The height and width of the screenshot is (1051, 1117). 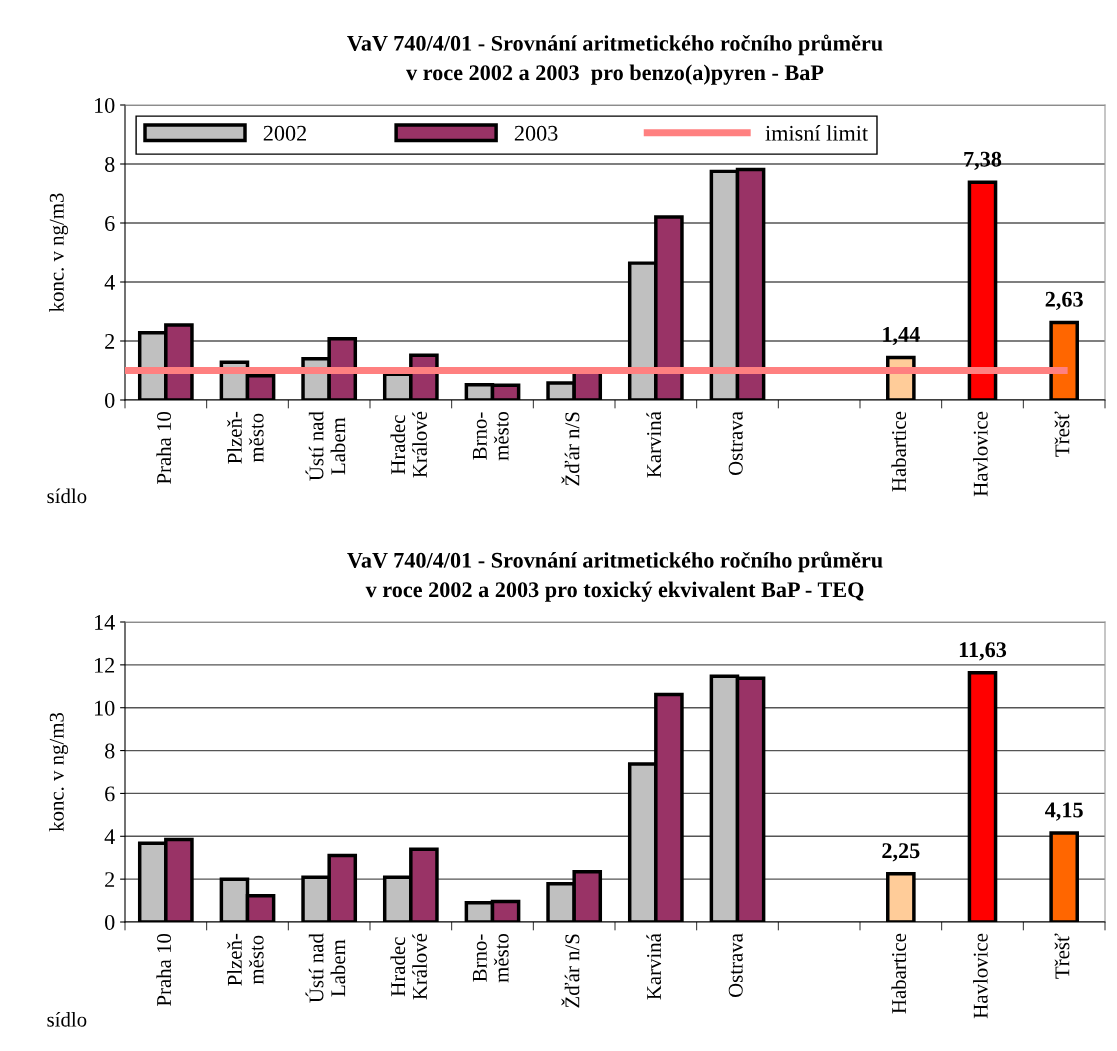 I want to click on legend-label: 2002, so click(x=284, y=133).